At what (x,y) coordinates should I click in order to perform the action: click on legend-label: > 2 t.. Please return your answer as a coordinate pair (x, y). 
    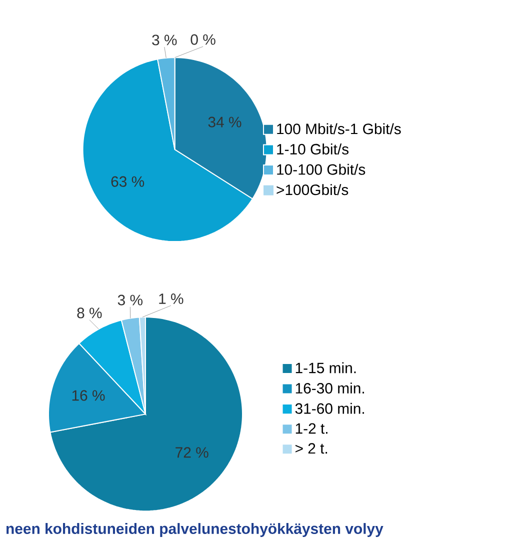
    Looking at the image, I should click on (311, 448).